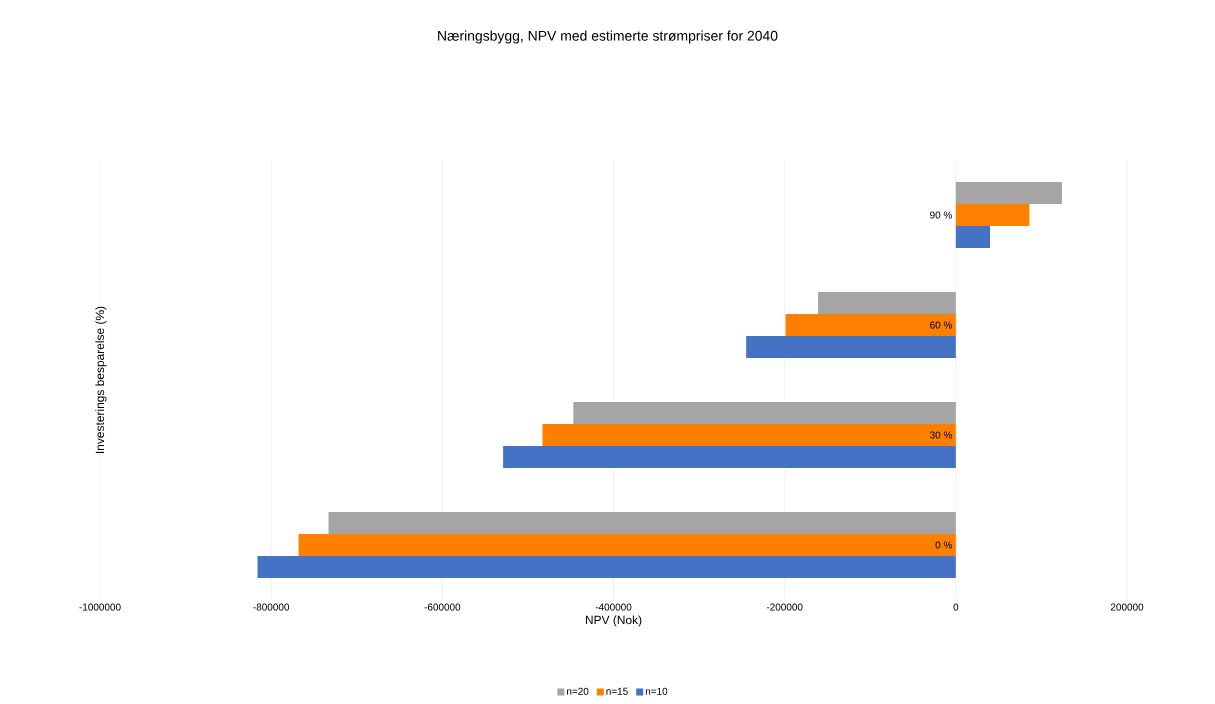  I want to click on y-tick-label: 90 %, so click(941, 215).